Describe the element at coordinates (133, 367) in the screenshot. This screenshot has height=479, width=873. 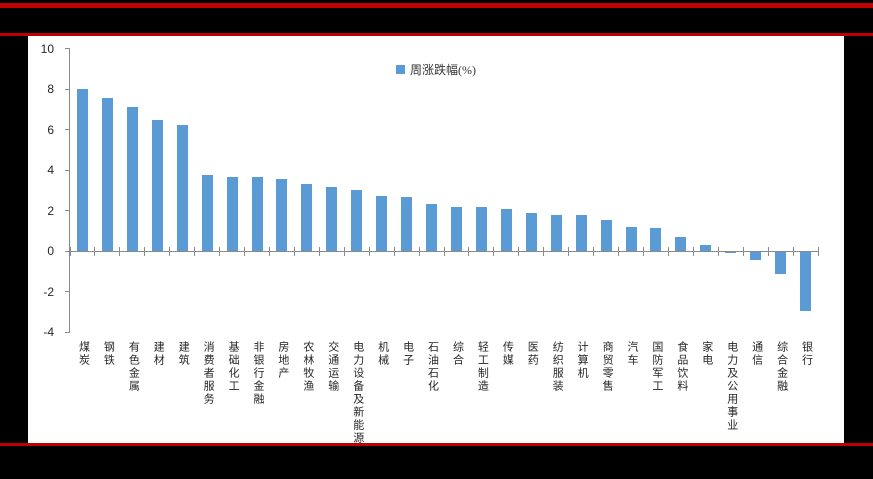
I see `category-label: 有色金属` at that location.